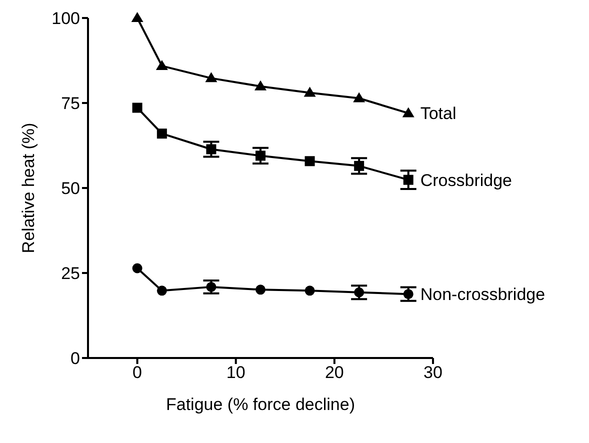 Image resolution: width=589 pixels, height=443 pixels. What do you see at coordinates (236, 372) in the screenshot?
I see `x-tick-label: 10` at bounding box center [236, 372].